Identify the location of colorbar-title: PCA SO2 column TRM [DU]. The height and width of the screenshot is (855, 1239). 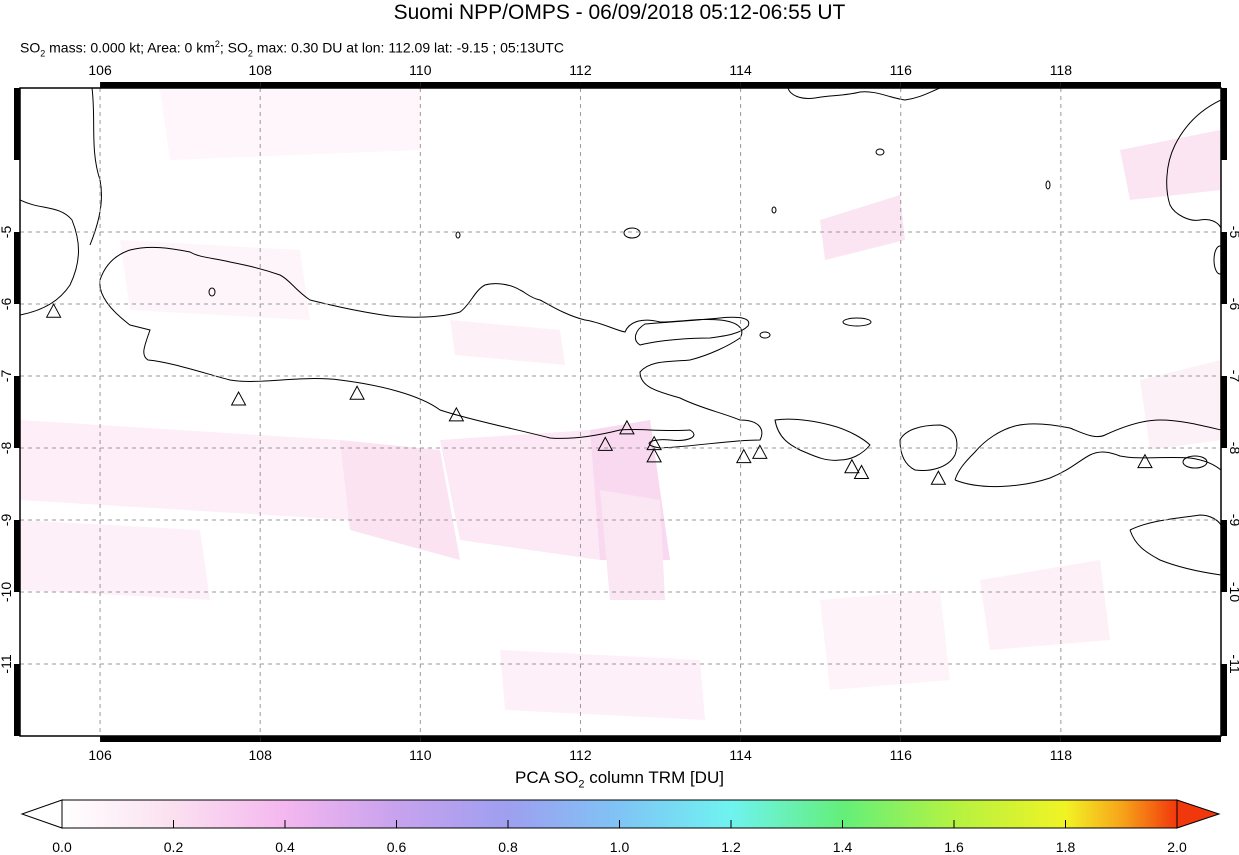
(619, 779).